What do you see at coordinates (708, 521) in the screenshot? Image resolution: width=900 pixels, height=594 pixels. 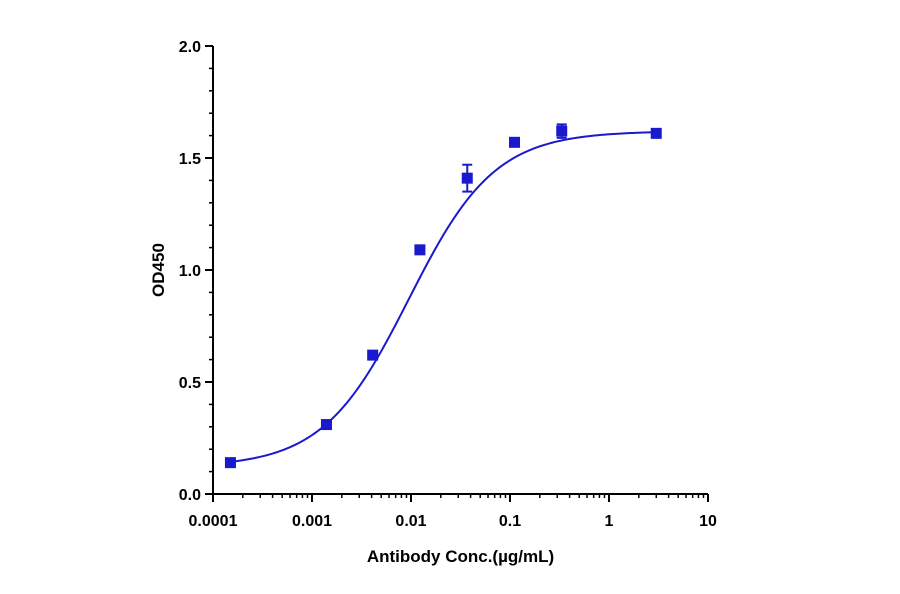 I see `x-tick-label: 10` at bounding box center [708, 521].